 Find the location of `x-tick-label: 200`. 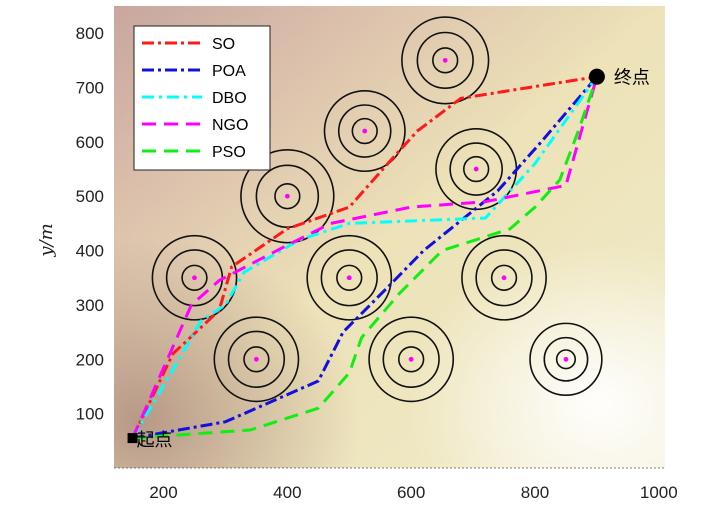

x-tick-label: 200 is located at coordinates (163, 492).